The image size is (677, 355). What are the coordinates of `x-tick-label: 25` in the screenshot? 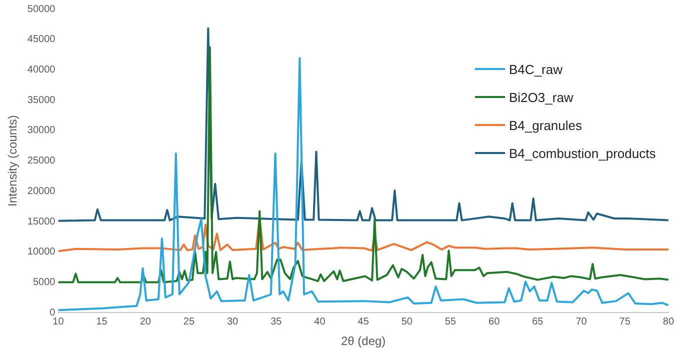 It's located at (189, 322).